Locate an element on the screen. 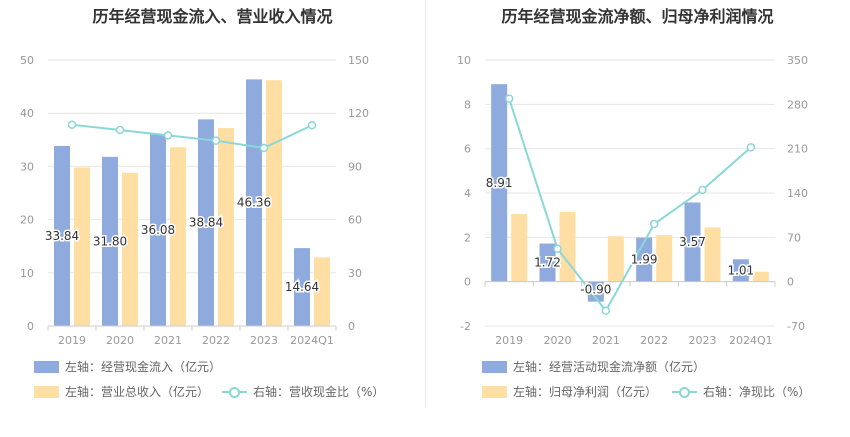  chart-title: 历年经营现金流净额、归母净利润情况 is located at coordinates (637, 16).